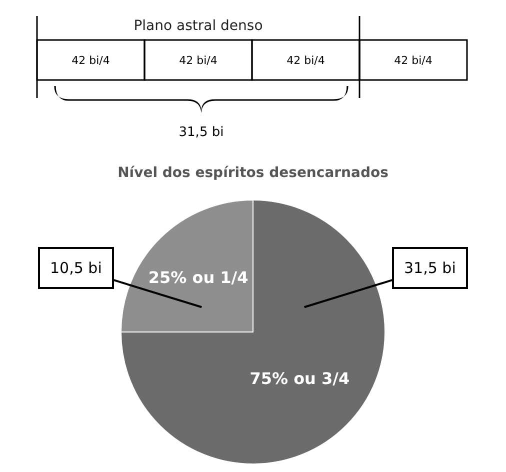  Describe the element at coordinates (253, 172) in the screenshot. I see `chart-title: Nível dos espíritos desencarnados` at that location.